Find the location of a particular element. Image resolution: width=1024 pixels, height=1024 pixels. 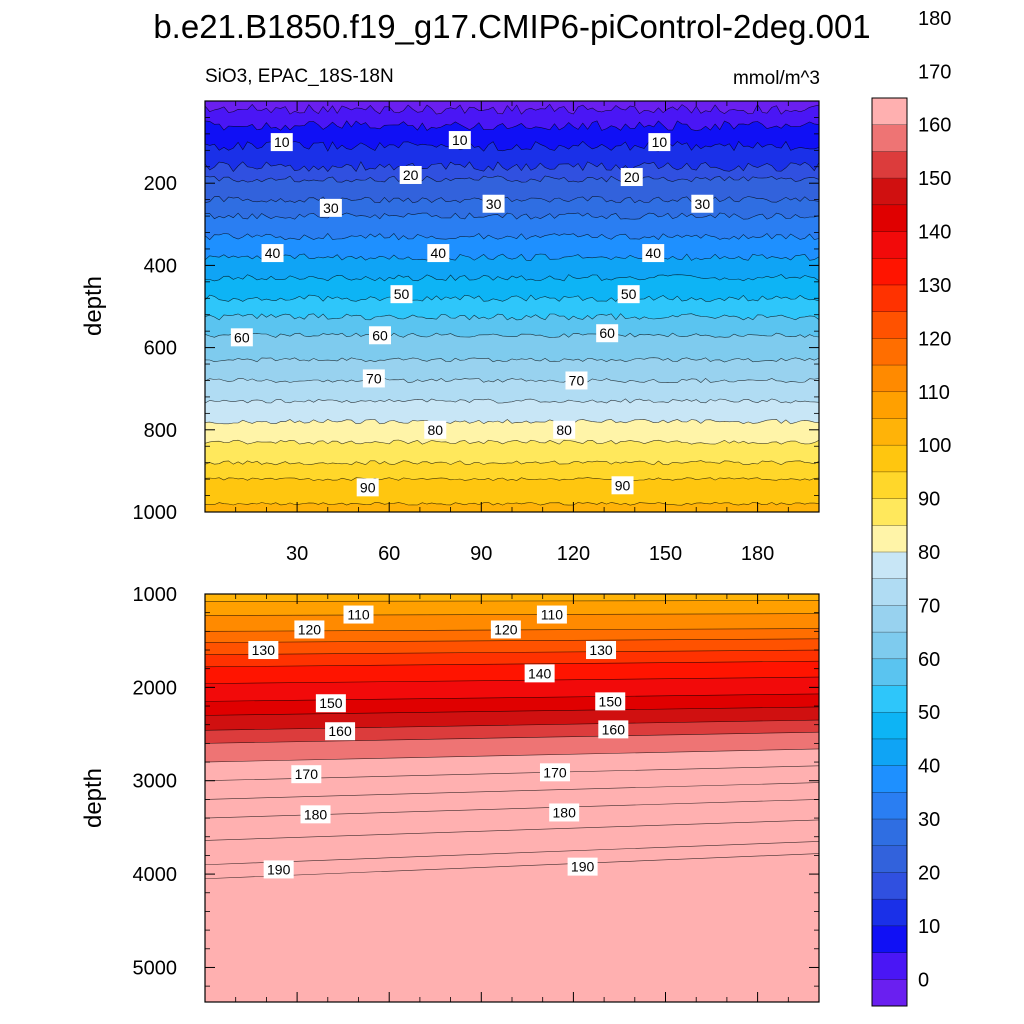

contour-label: 40 is located at coordinates (438, 253).